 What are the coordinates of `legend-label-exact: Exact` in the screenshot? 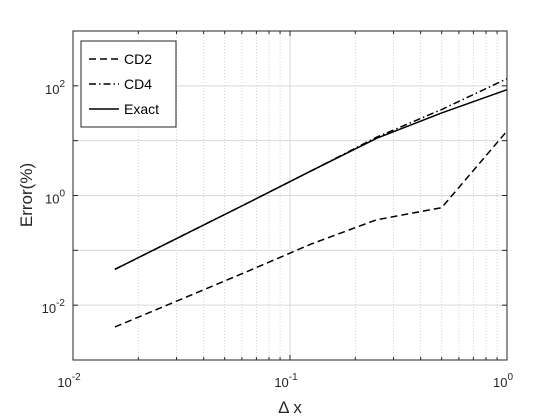 It's located at (141, 109).